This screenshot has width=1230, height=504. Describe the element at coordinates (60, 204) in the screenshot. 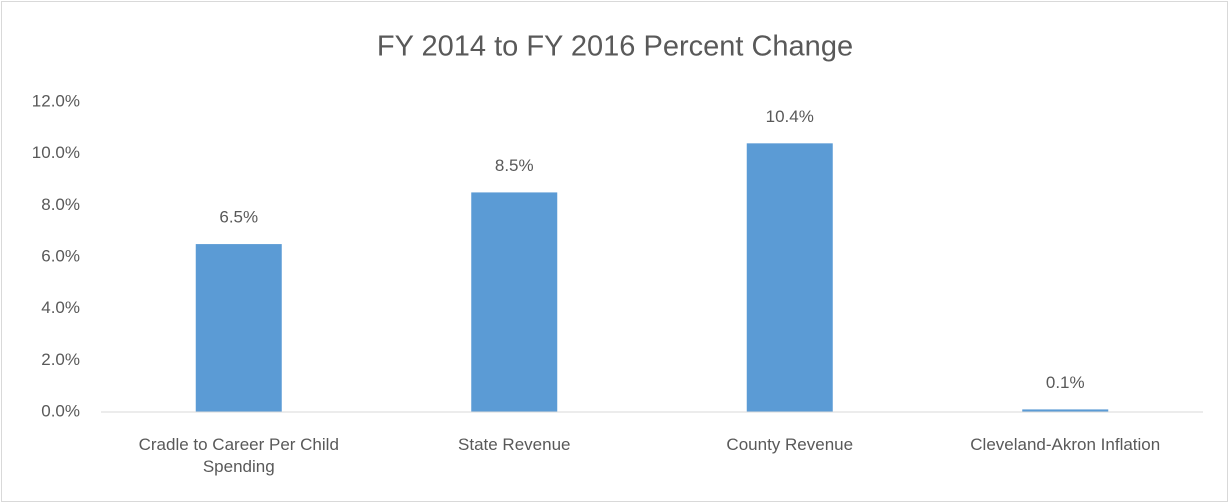

I see `y-tick-label: 8.0%` at that location.